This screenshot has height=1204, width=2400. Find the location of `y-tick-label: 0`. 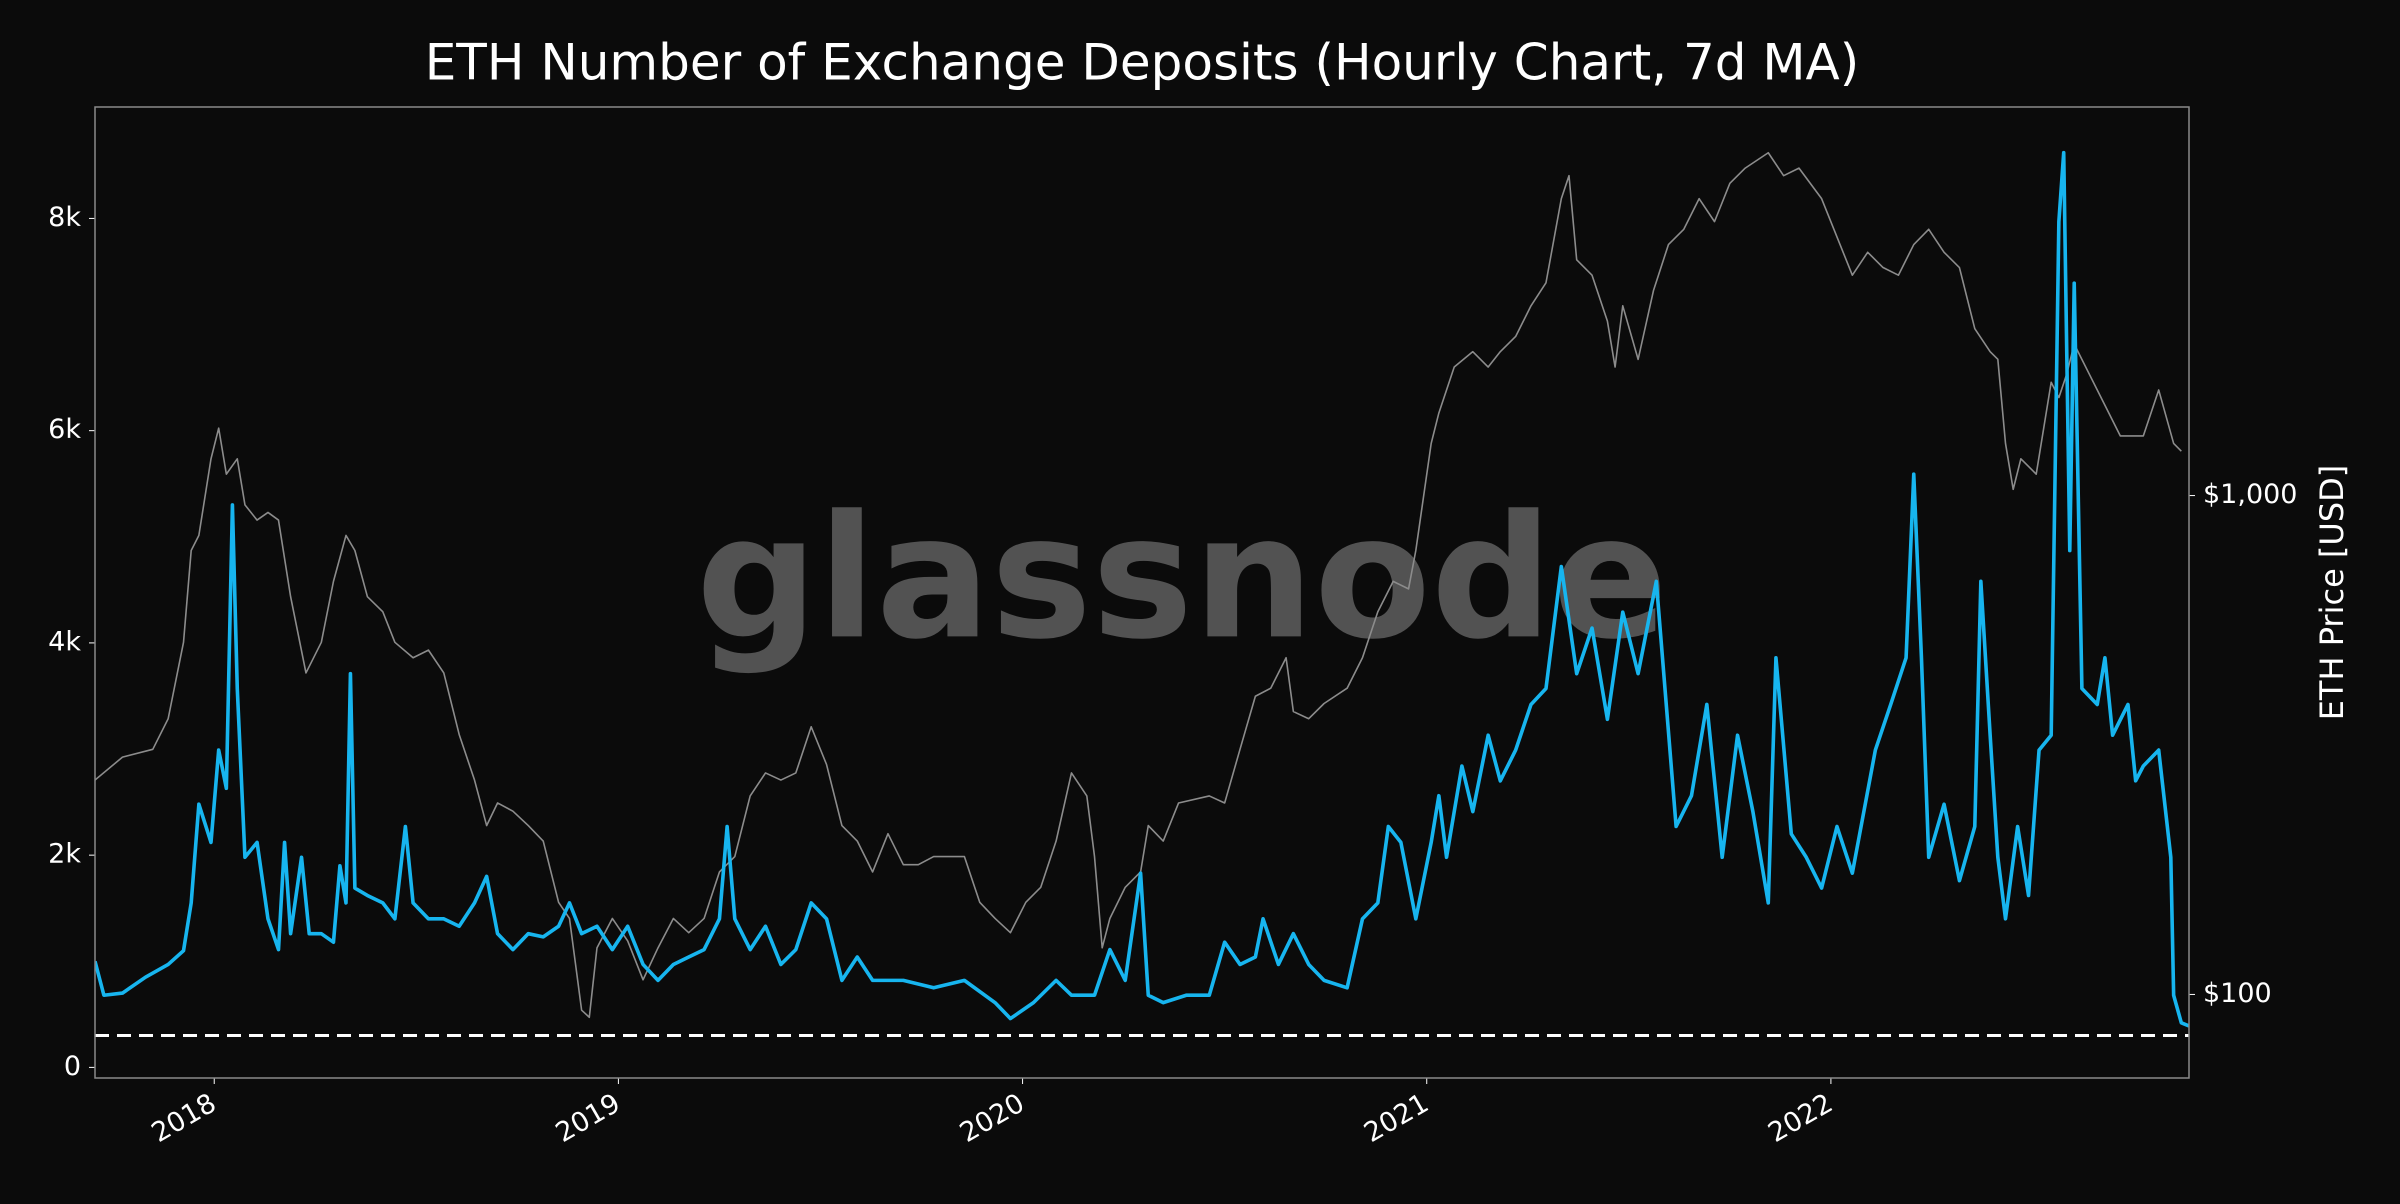

y-tick-label: 0 is located at coordinates (72, 1066).